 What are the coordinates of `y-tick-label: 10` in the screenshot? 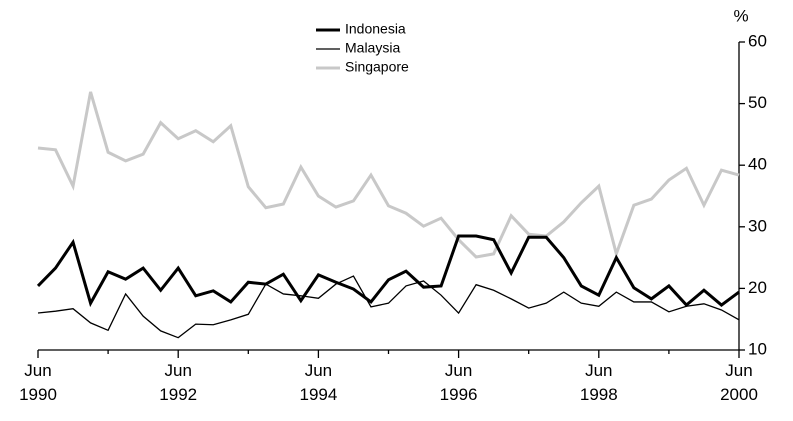 It's located at (757, 348).